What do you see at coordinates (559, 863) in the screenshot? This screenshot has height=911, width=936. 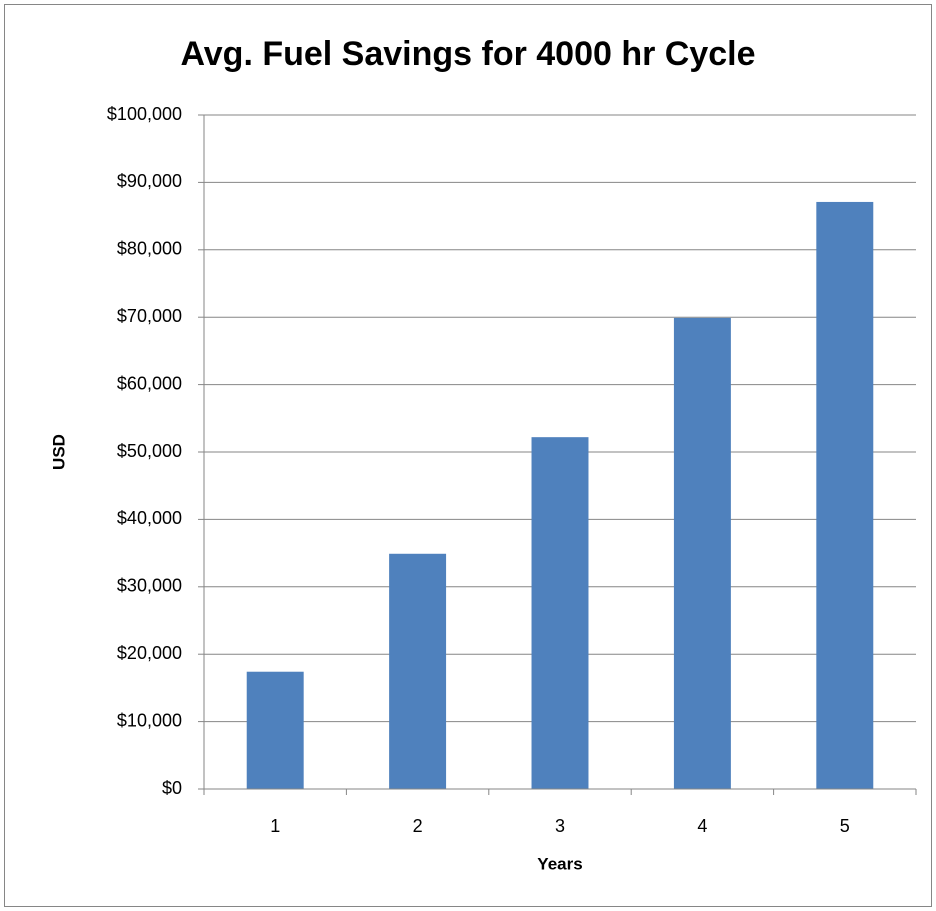 I see `x-axis-label: Years` at bounding box center [559, 863].